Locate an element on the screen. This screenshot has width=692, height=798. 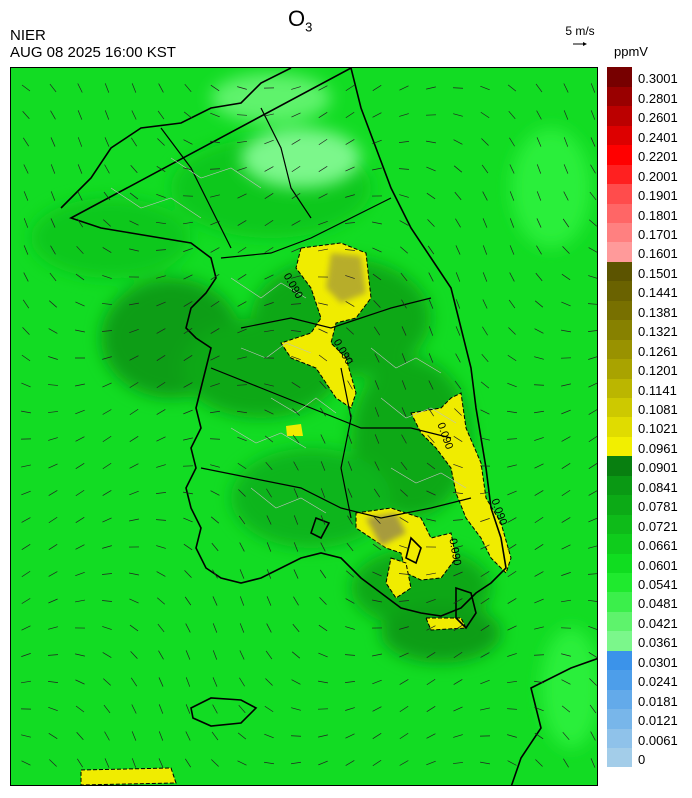
legend-label: 0.2201 is located at coordinates (658, 157).